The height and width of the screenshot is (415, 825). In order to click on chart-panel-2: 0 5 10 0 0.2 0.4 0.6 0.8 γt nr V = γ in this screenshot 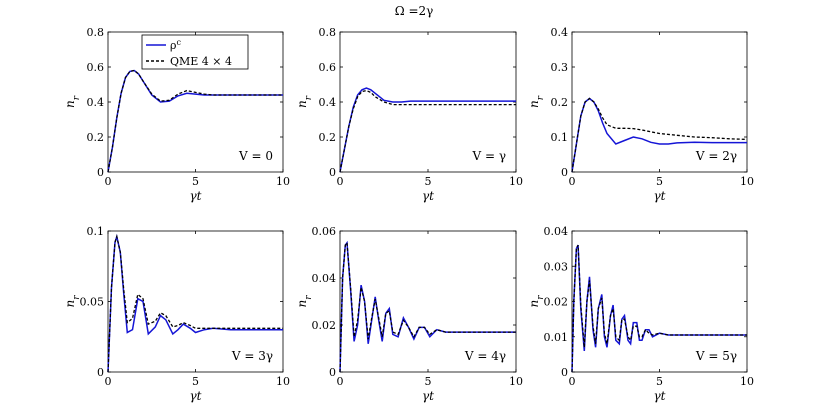, I will do `click(409, 114)`.